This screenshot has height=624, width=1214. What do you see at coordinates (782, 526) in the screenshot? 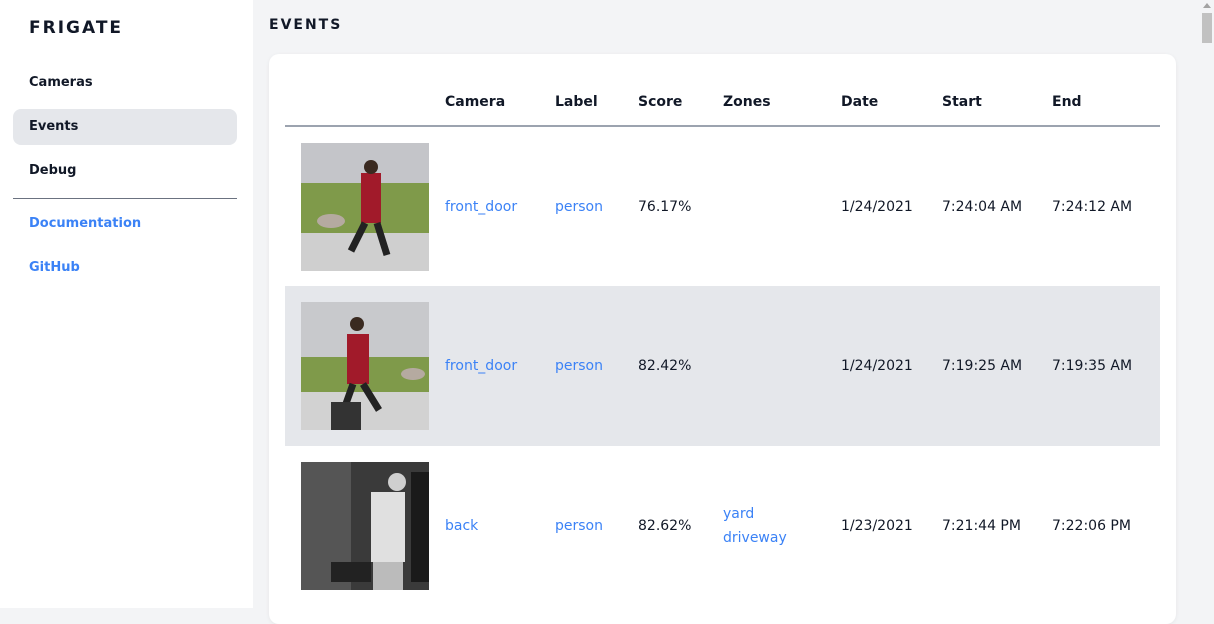
I see `zones: yard driveway` at bounding box center [782, 526].